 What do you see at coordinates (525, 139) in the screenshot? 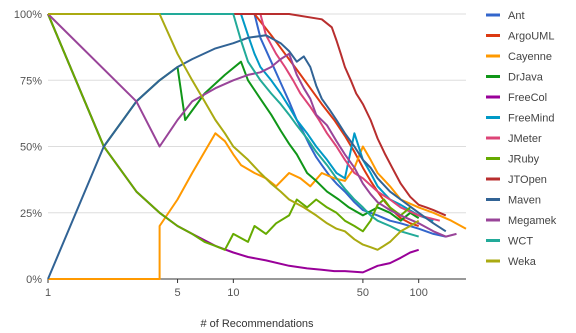
I see `legend-label-jmeter: JMeter` at bounding box center [525, 139].